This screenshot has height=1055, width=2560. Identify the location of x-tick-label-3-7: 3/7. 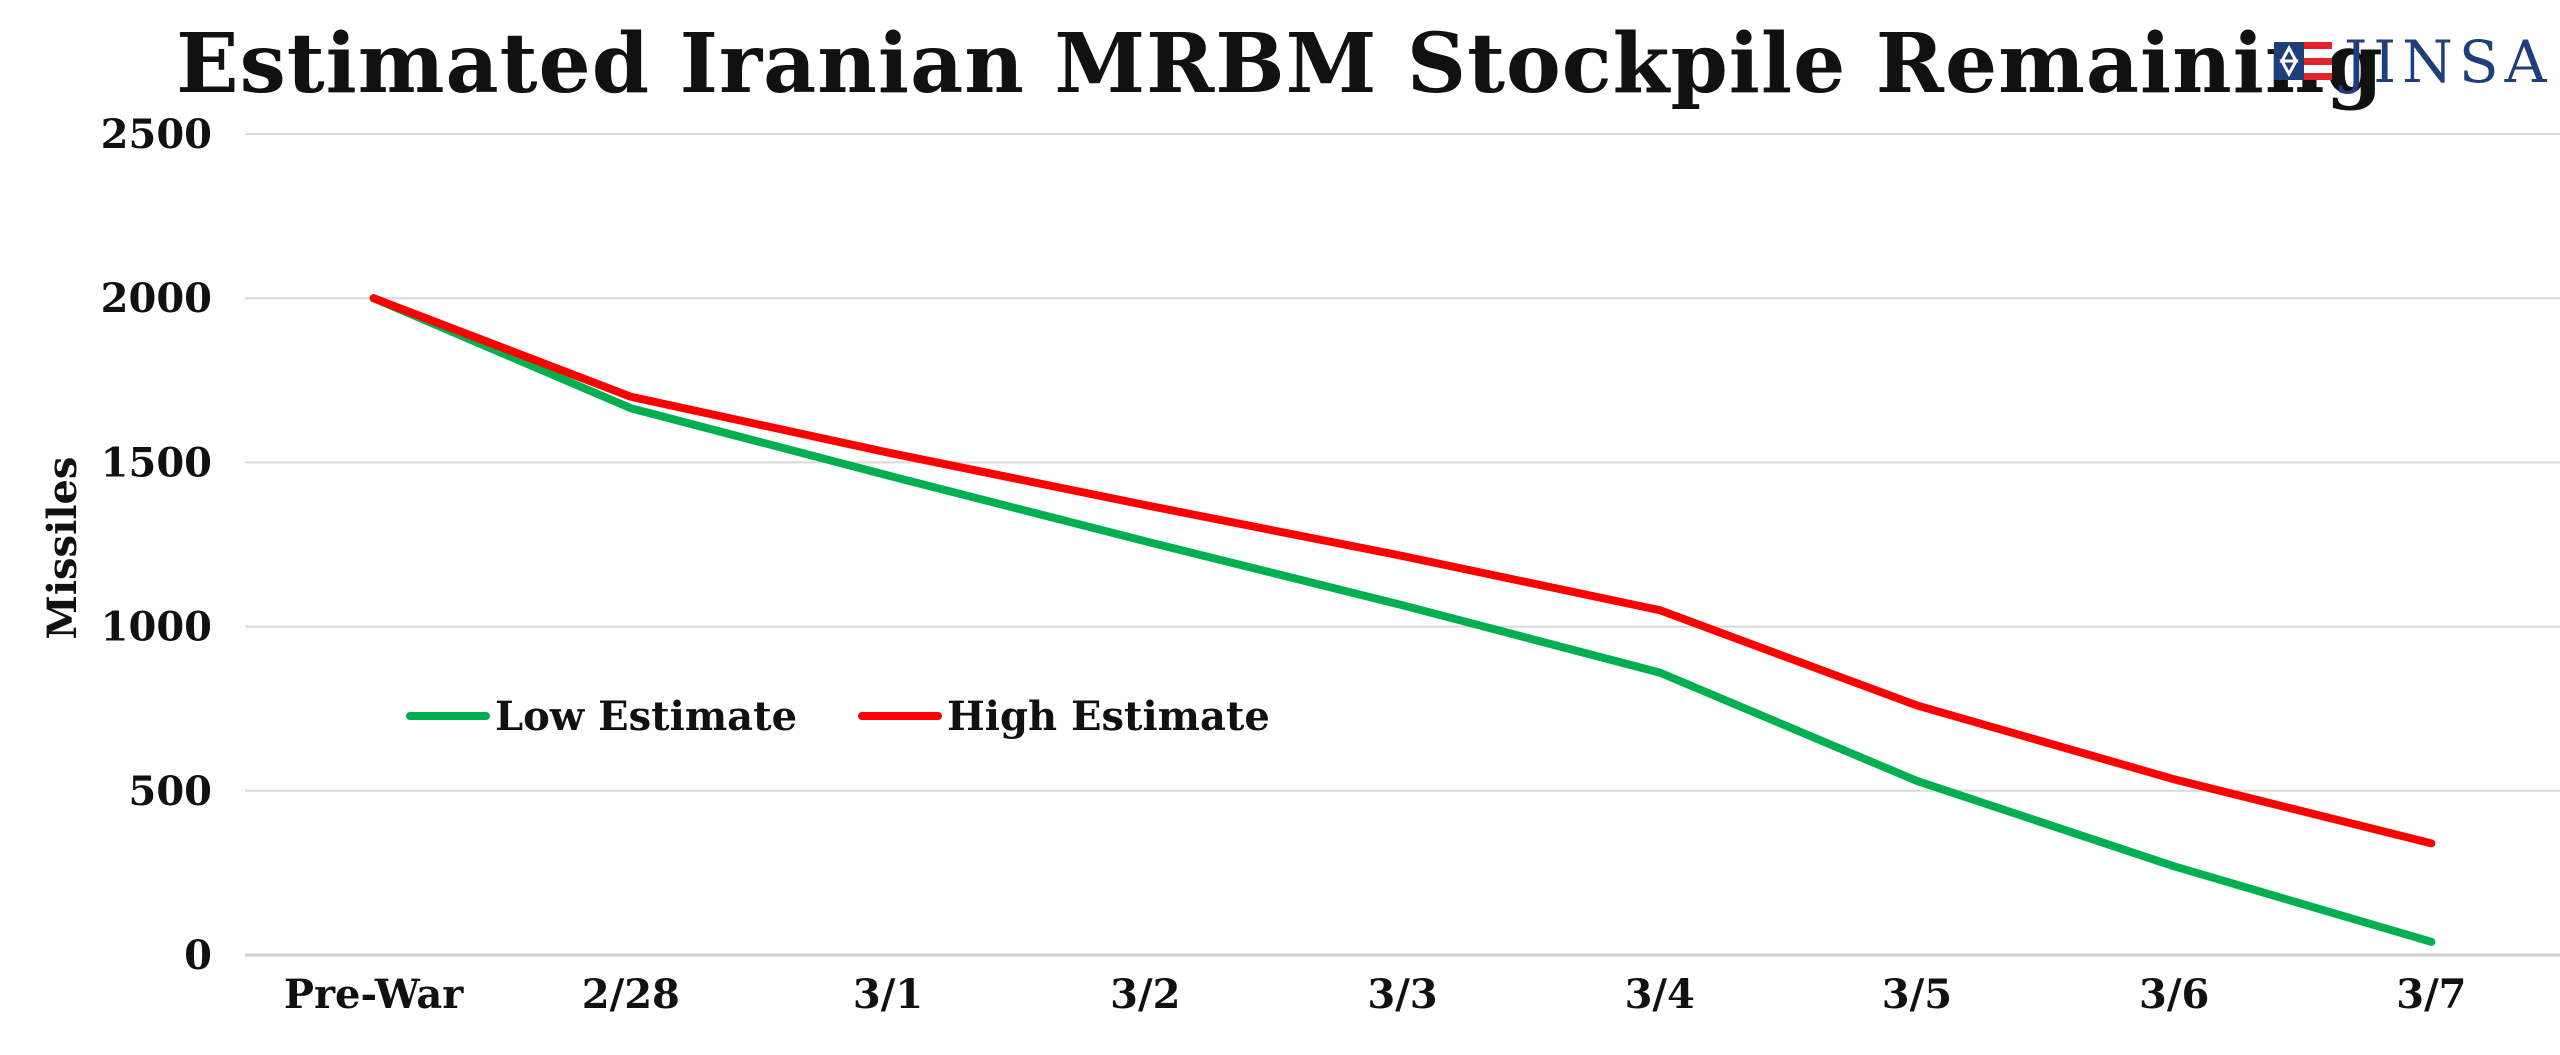
(2431, 994).